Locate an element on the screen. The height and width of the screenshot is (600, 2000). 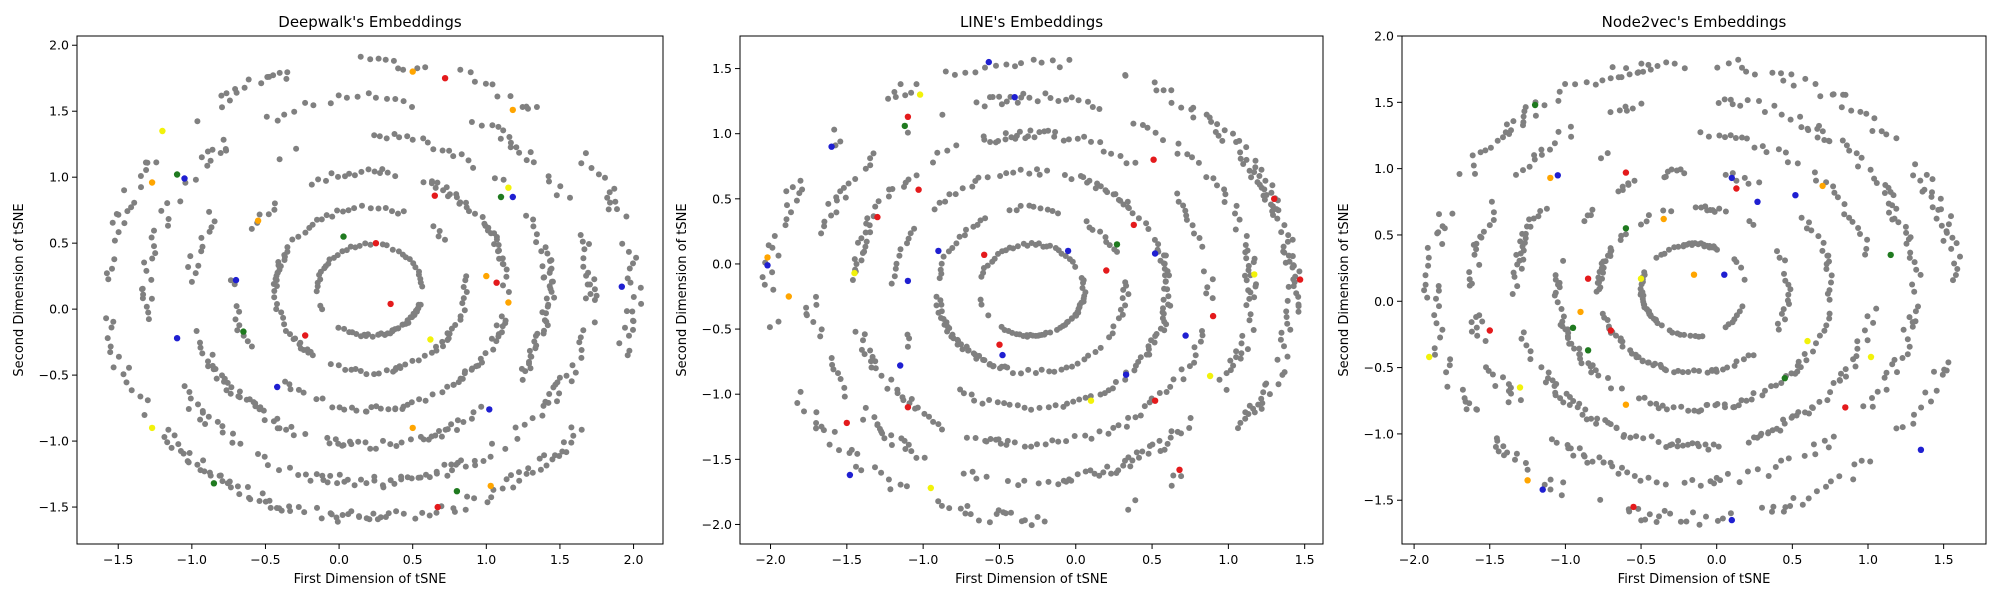
deepwalk-point-yellow is located at coordinates (430, 339).